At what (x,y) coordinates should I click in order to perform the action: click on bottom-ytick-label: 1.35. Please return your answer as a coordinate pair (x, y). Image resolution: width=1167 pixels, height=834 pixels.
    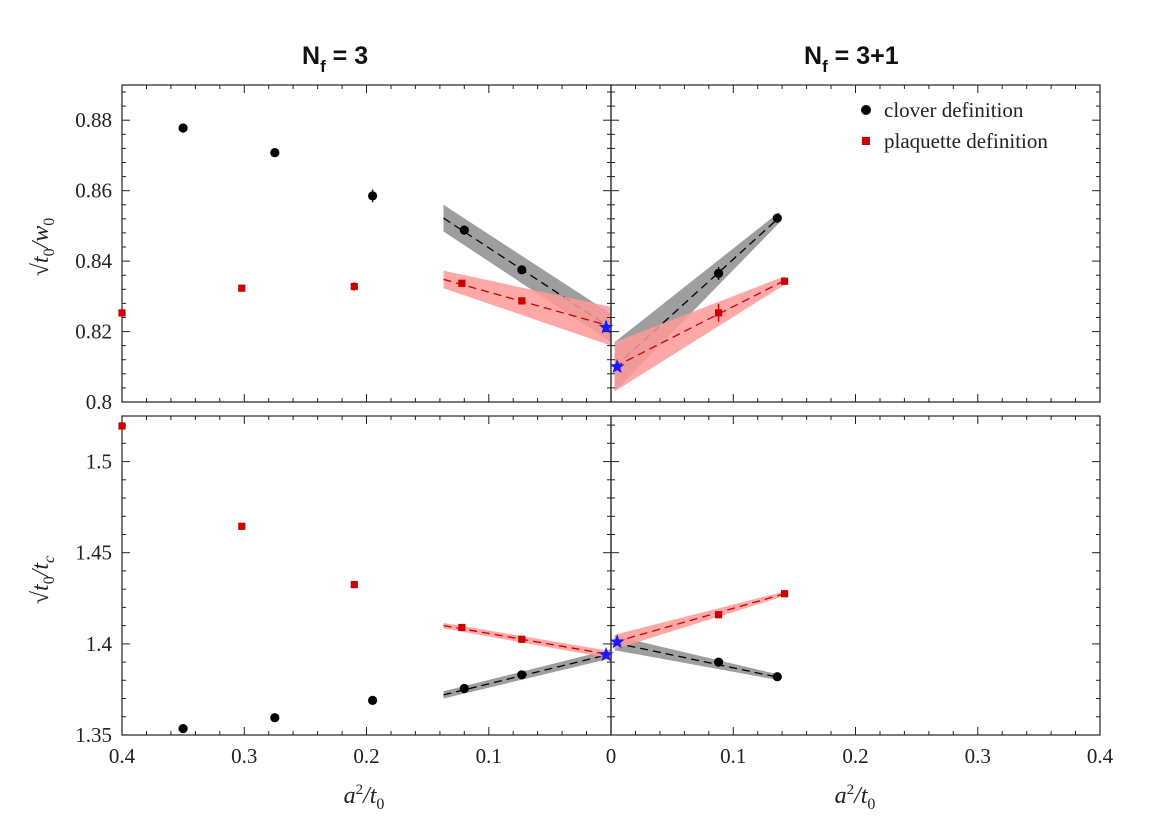
    Looking at the image, I should click on (93, 735).